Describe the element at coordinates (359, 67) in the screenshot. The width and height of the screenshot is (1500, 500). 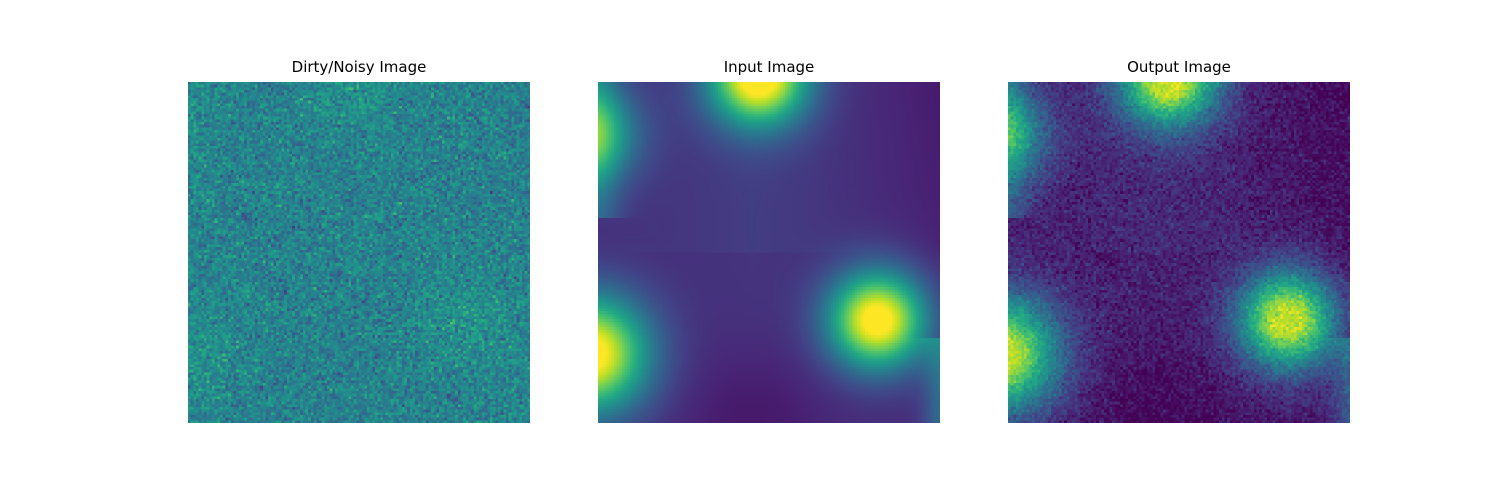
I see `noisy-image-title: Dirty/Noisy Image` at that location.